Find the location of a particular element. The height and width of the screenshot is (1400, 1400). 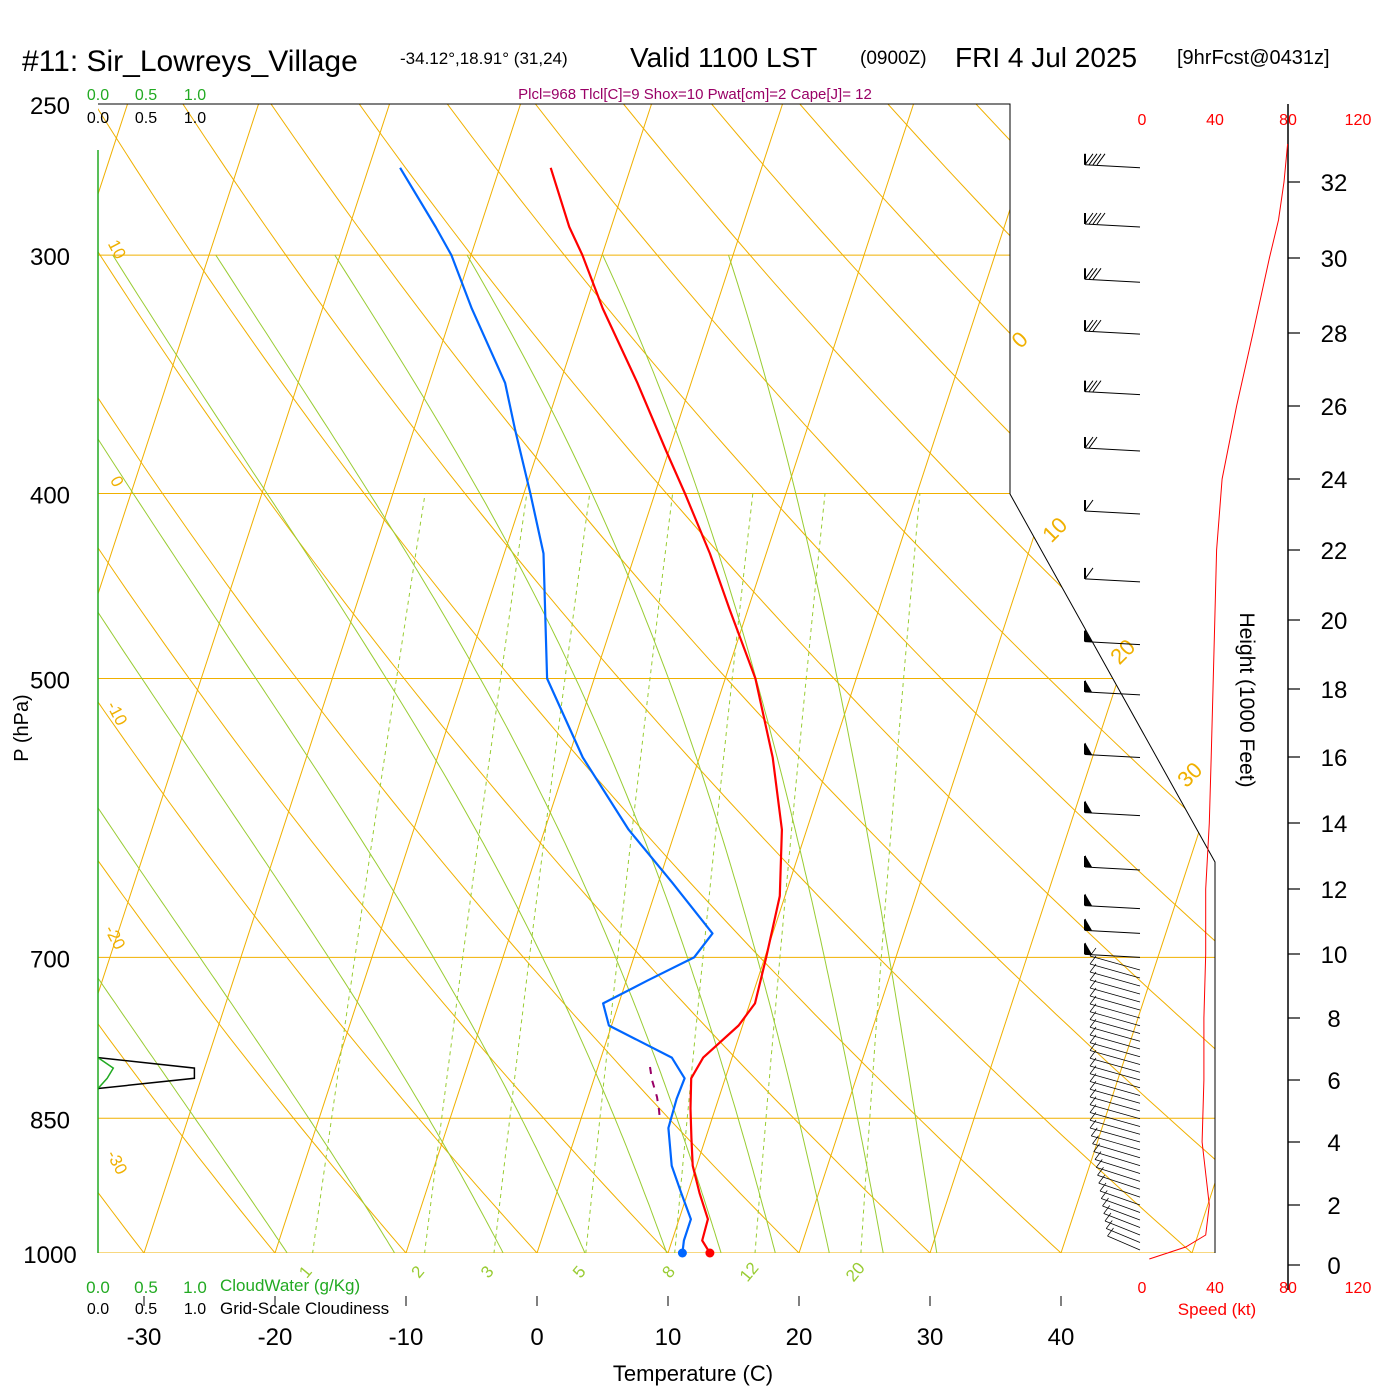

forecast-info: [9hrFcst@0431z] is located at coordinates (1253, 58).